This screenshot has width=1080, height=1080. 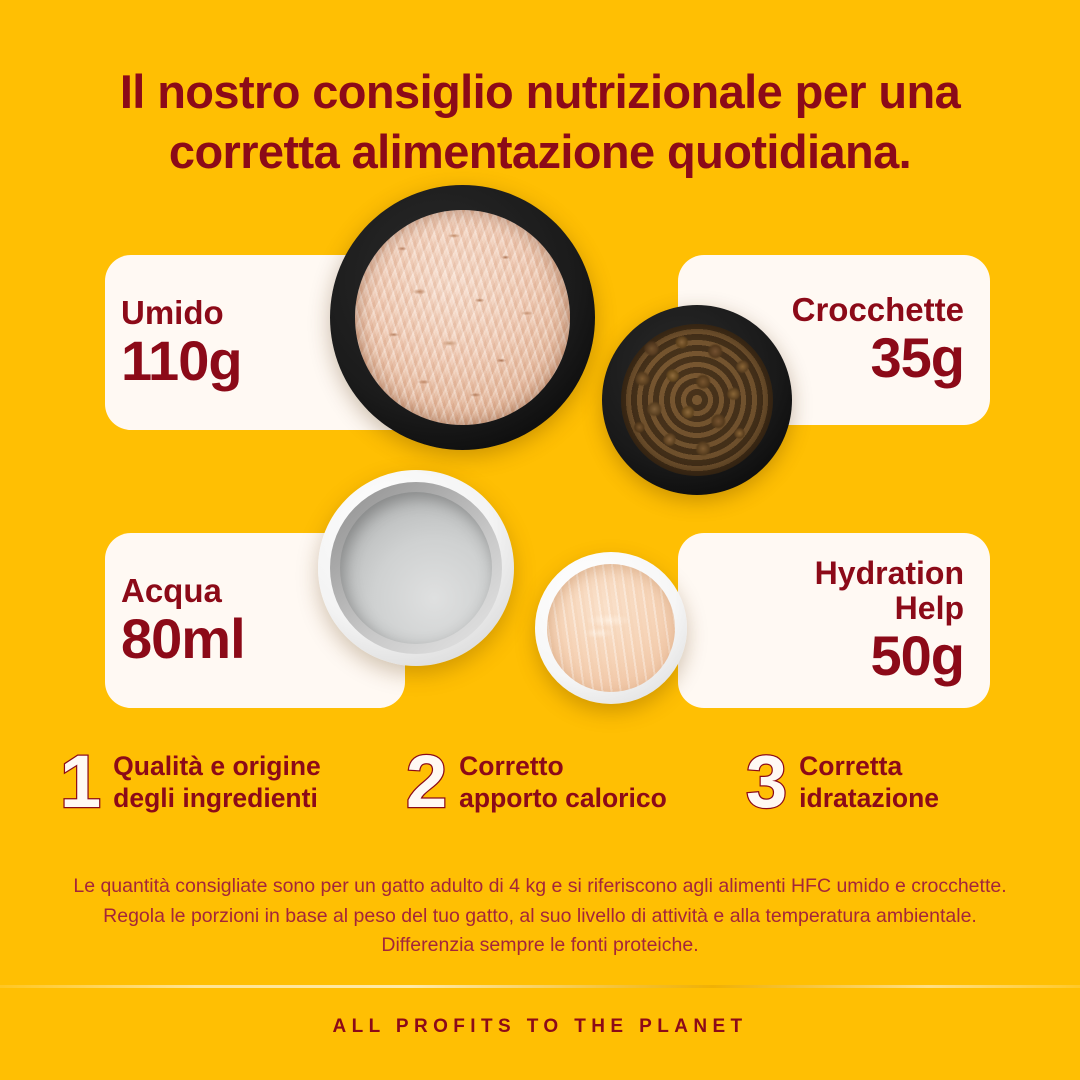 What do you see at coordinates (917, 655) in the screenshot?
I see `card-hydration-value: 50g` at bounding box center [917, 655].